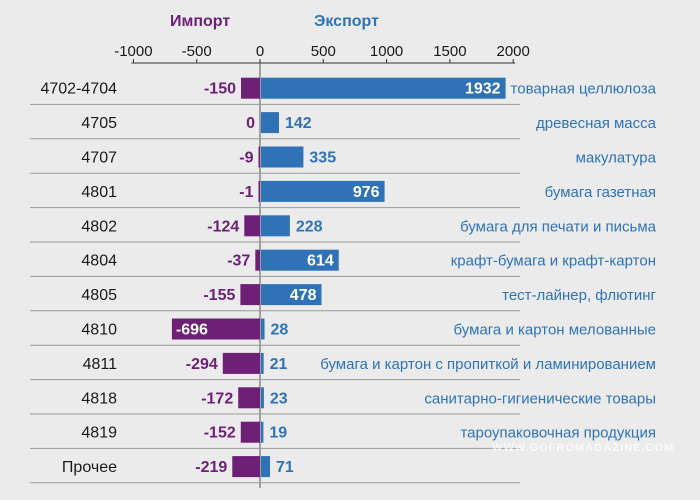  What do you see at coordinates (246, 158) in the screenshot?
I see `import-value-label: -9` at bounding box center [246, 158].